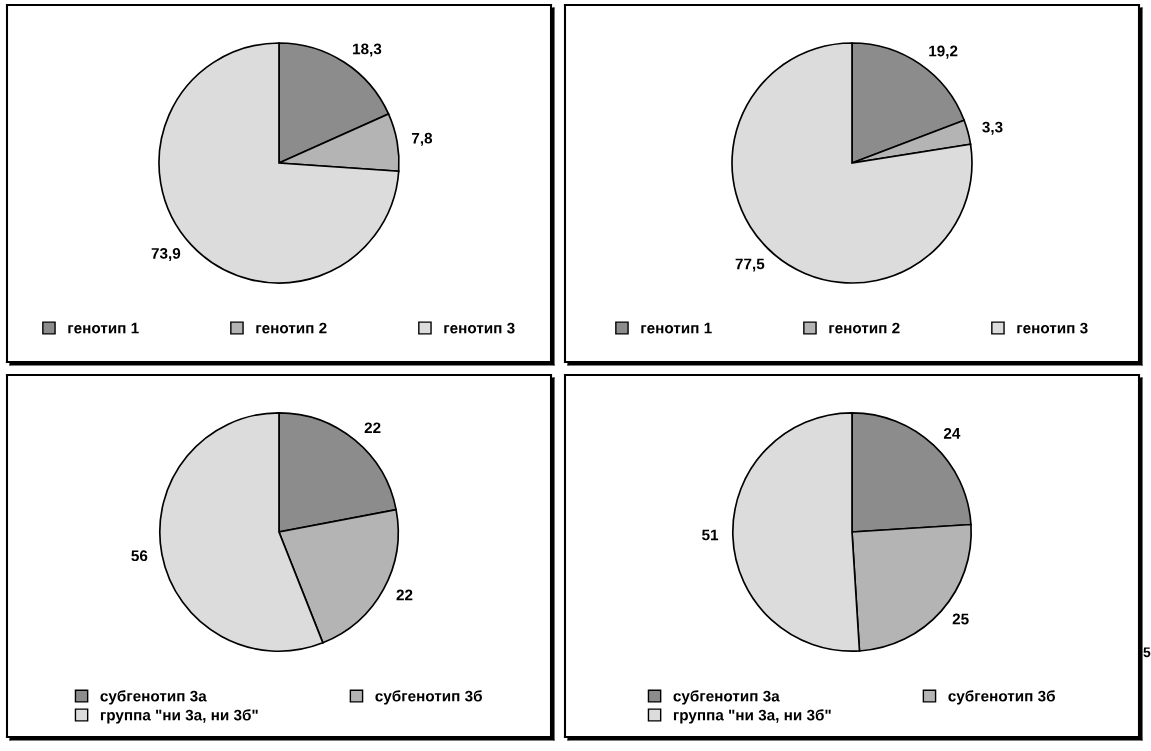 The image size is (1151, 751). What do you see at coordinates (952, 433) in the screenshot?
I see `data-label: 24` at bounding box center [952, 433].